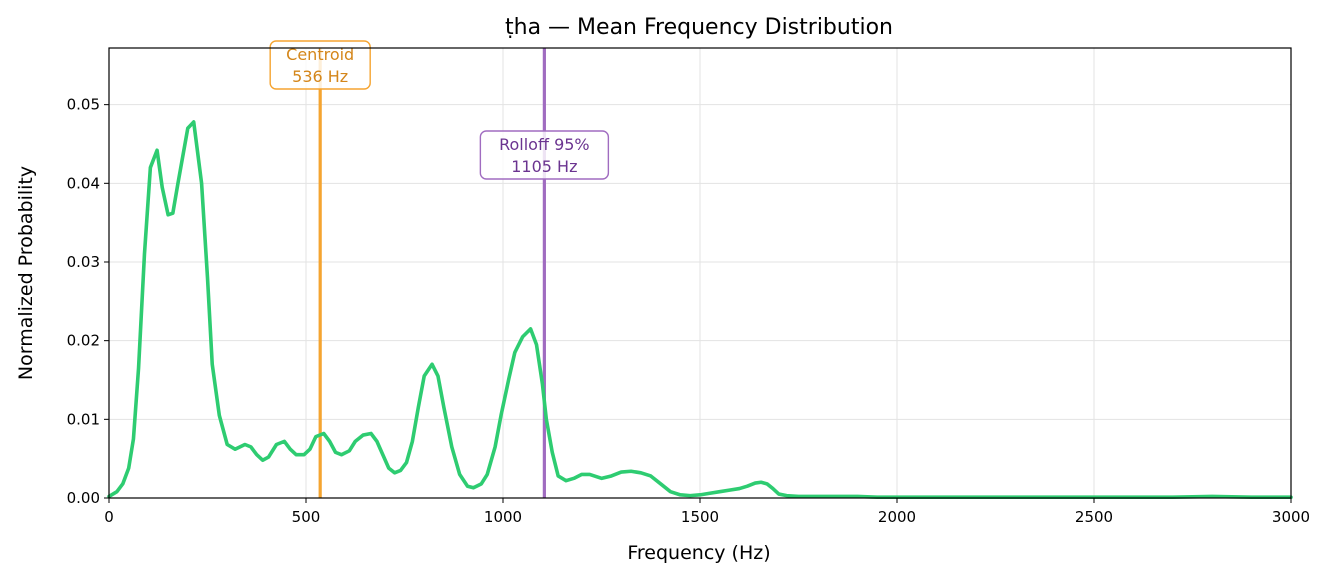  Describe the element at coordinates (700, 517) in the screenshot. I see `x-tick-label: 1500` at that location.